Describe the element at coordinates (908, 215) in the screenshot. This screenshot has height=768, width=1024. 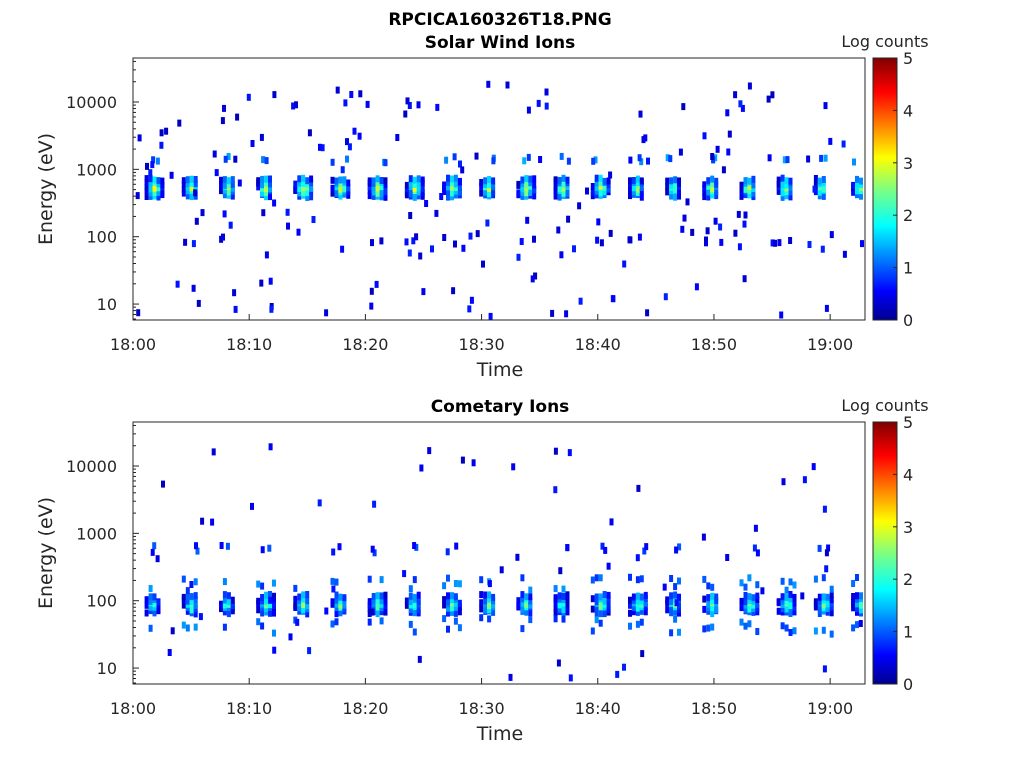
I see `colorbar-tick-label: 2` at that location.